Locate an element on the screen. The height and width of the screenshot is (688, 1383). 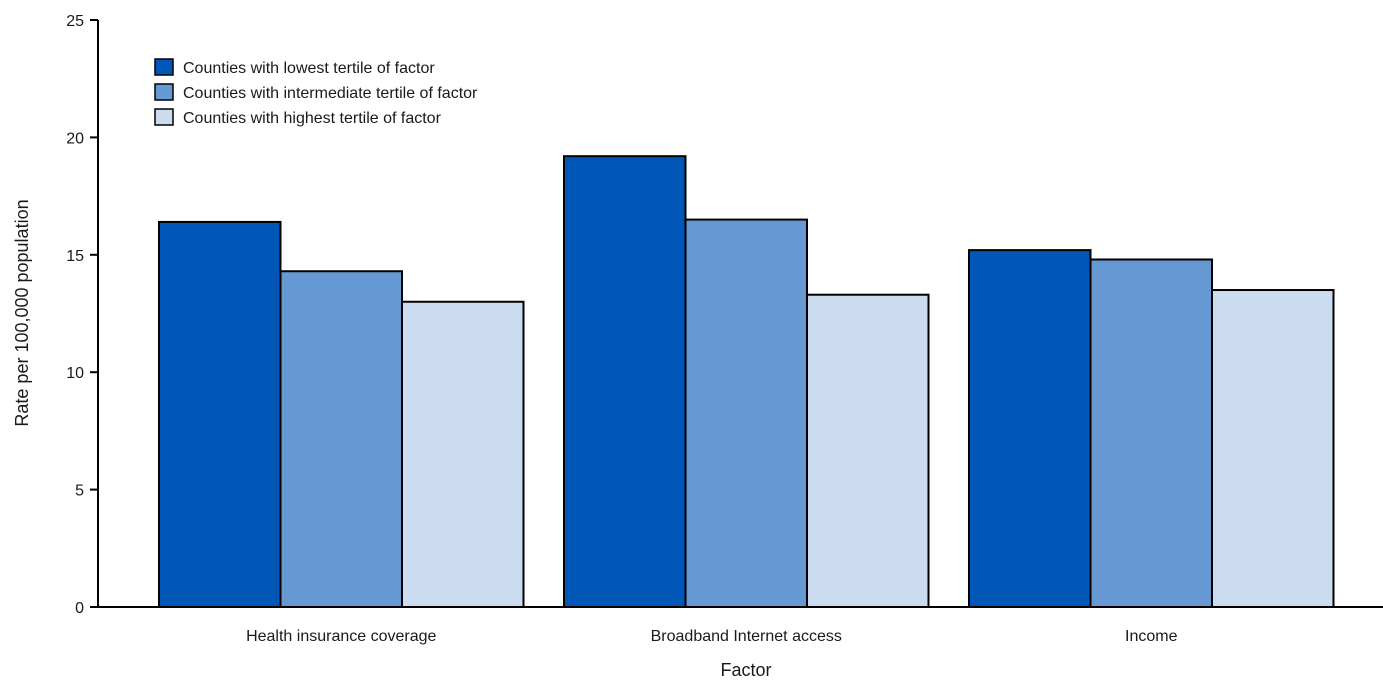
x-axis-title: Factor is located at coordinates (745, 670).